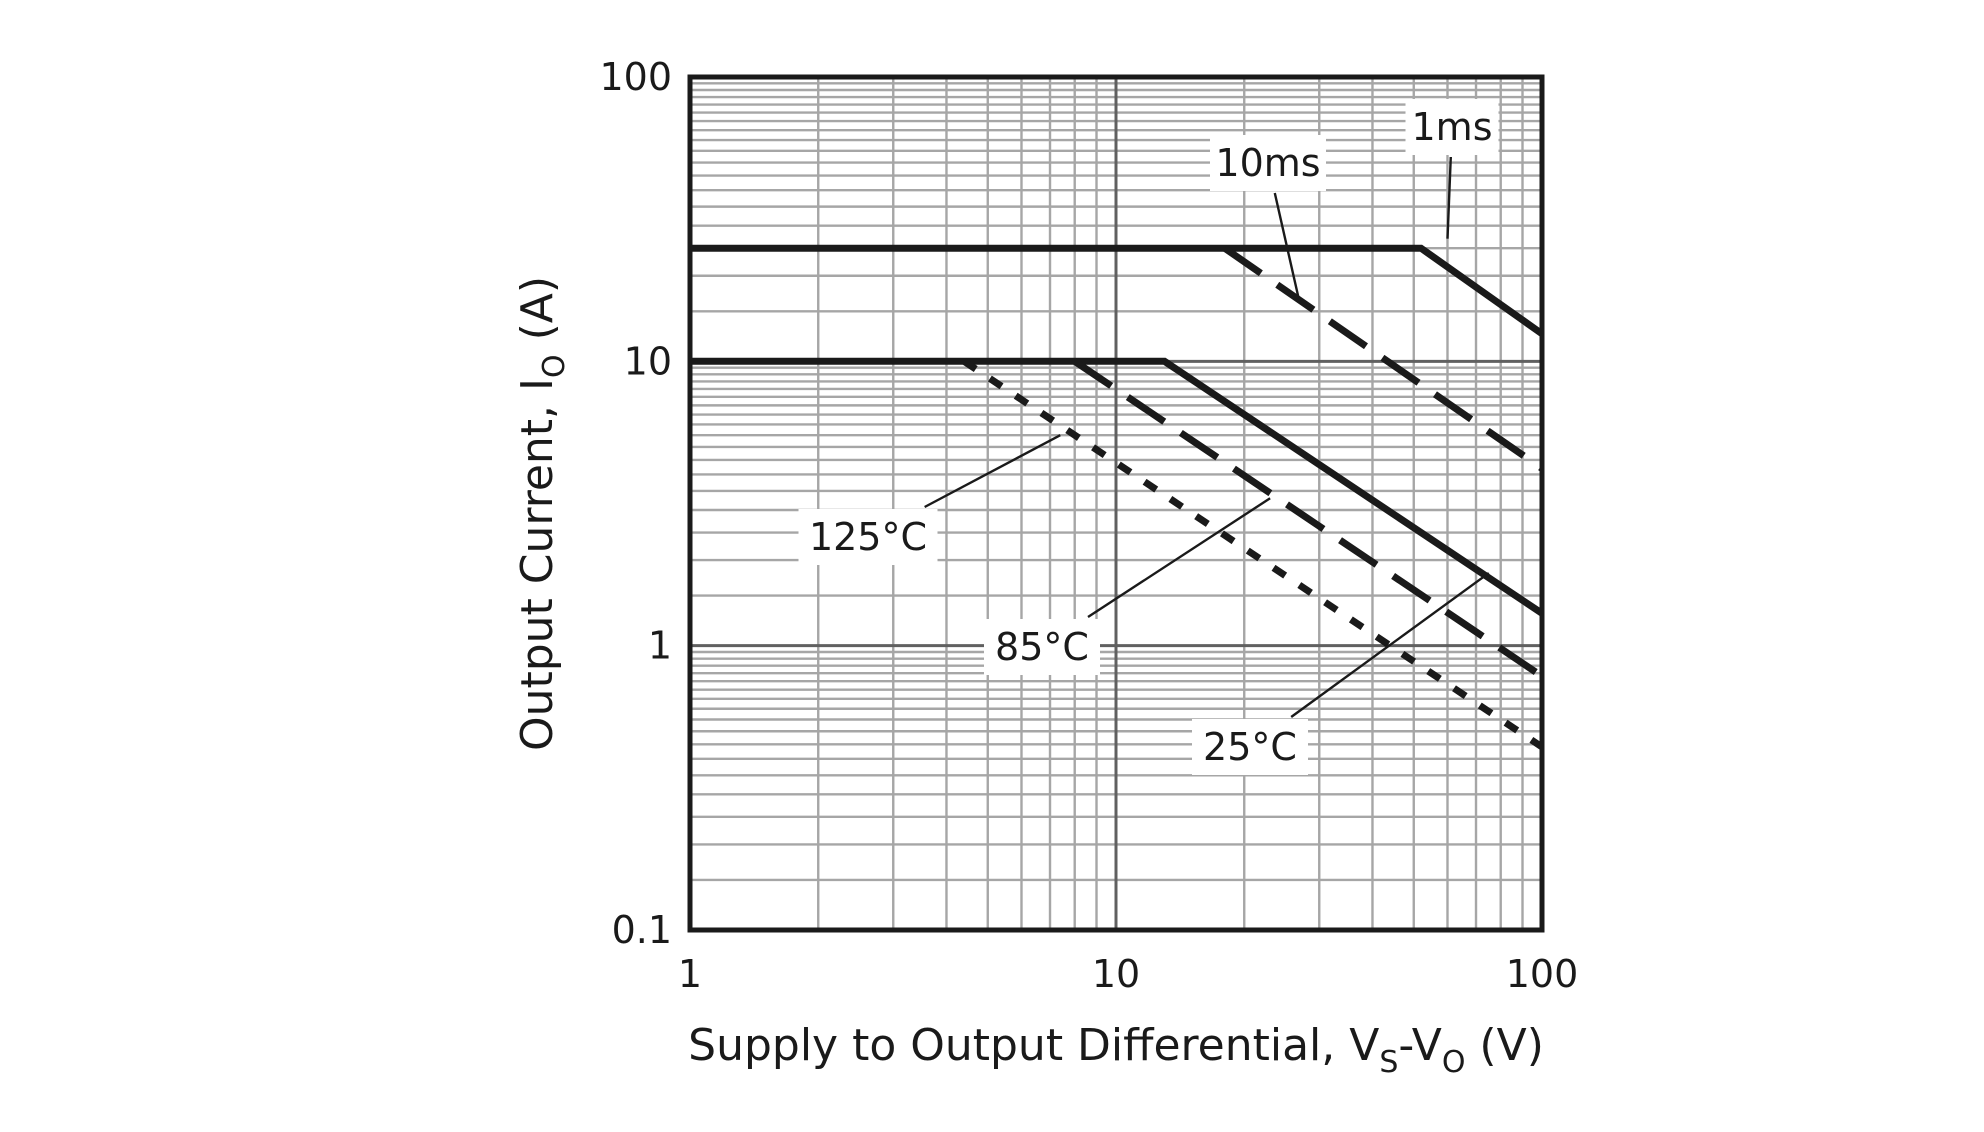 The image size is (1984, 1132). I want to click on annotation-leader-10ms, so click(1287, 248).